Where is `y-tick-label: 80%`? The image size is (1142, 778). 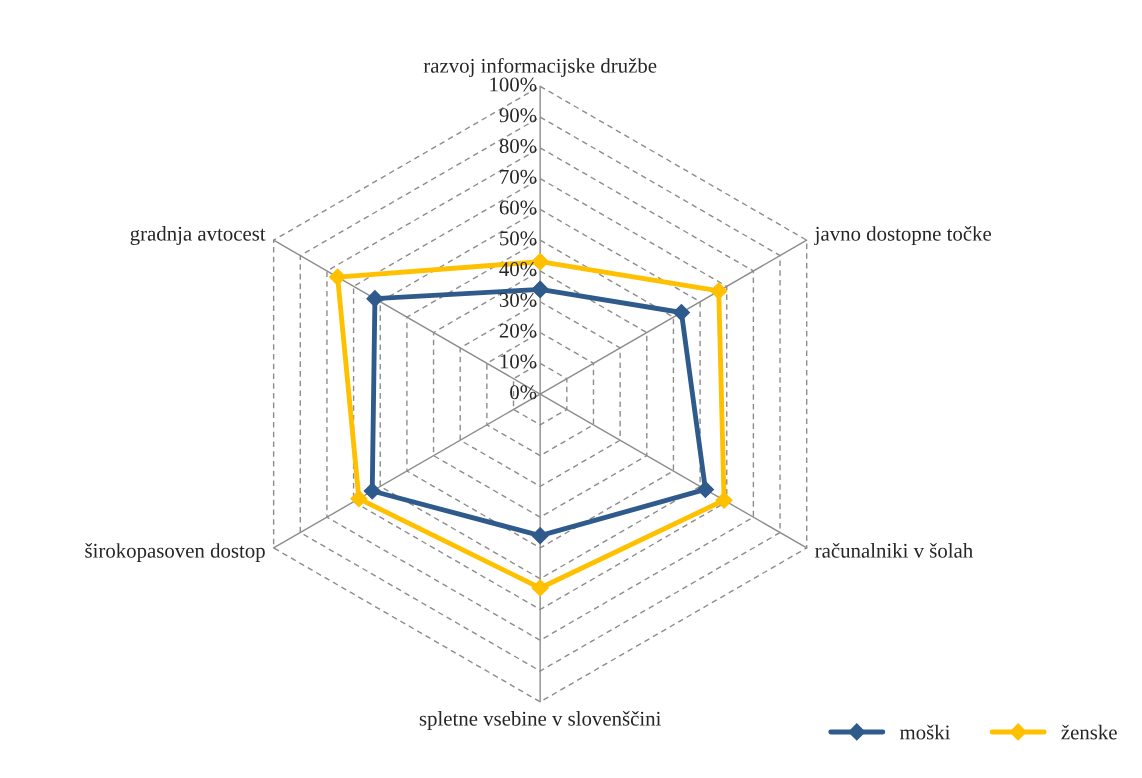 y-tick-label: 80% is located at coordinates (518, 146).